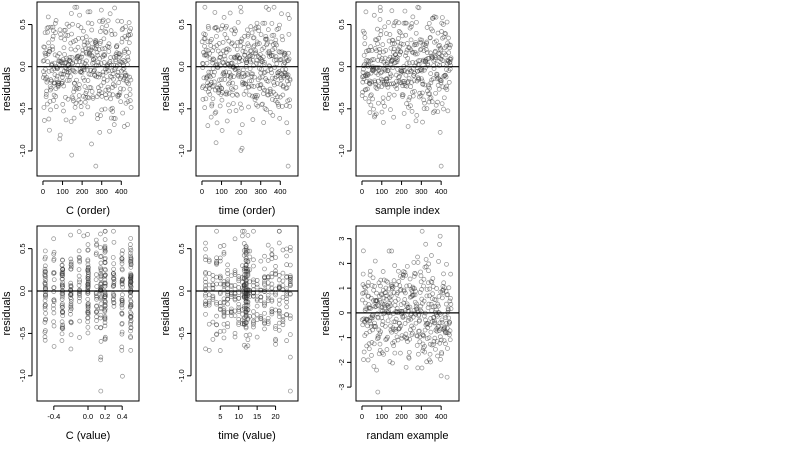  I want to click on x-tick-label: 100, so click(382, 191).